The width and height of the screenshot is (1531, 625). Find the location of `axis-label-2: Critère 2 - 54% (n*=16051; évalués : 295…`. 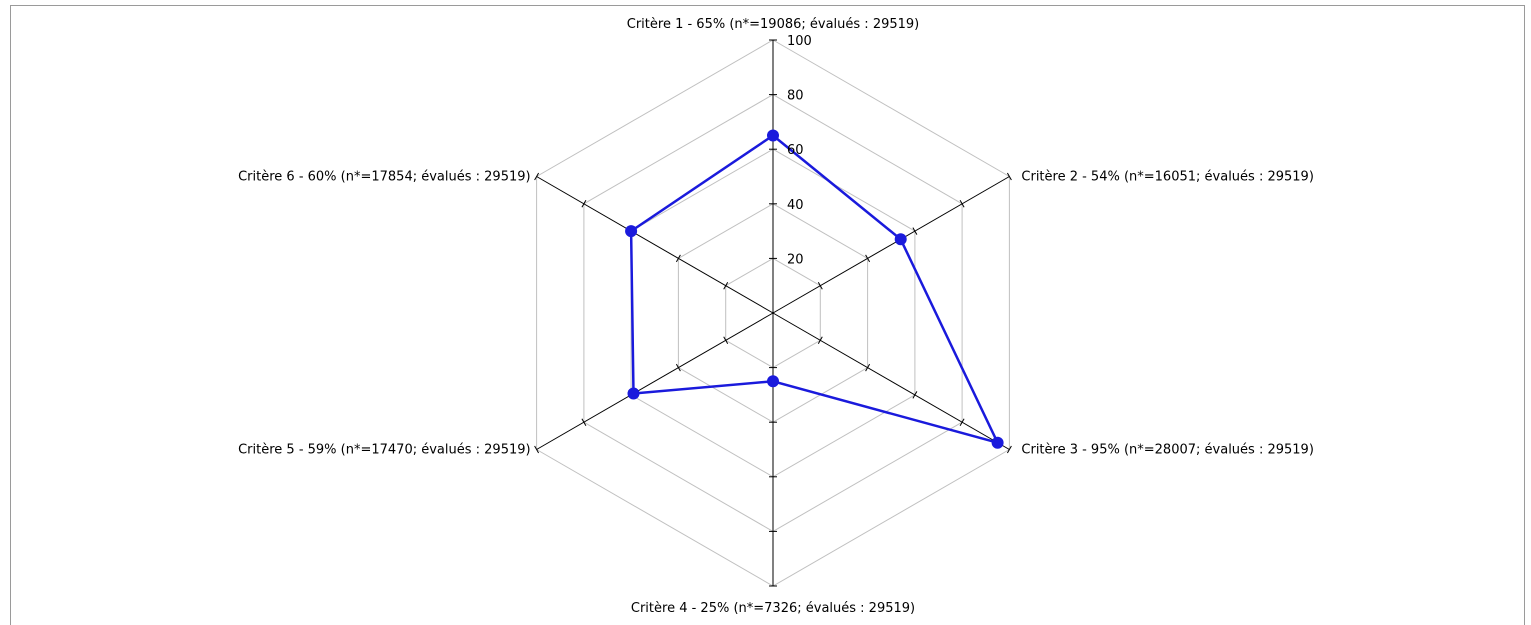

axis-label-2: Critère 2 - 54% (n*=16051; évalués : 295… is located at coordinates (1167, 177).